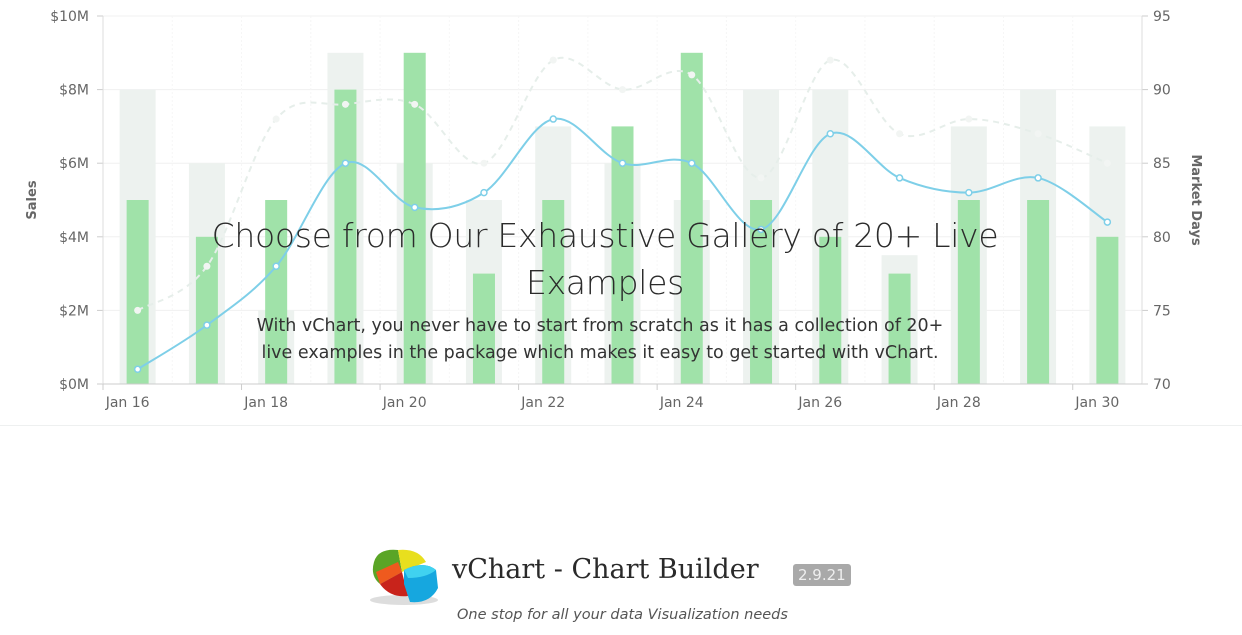 This screenshot has height=635, width=1242. Describe the element at coordinates (1162, 385) in the screenshot. I see `y2-tick-label: 70` at that location.